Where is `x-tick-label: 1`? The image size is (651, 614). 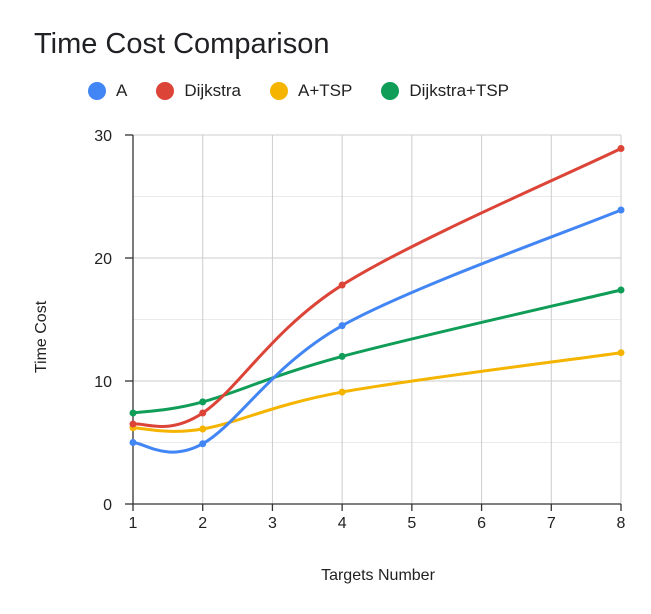 x-tick-label: 1 is located at coordinates (133, 523).